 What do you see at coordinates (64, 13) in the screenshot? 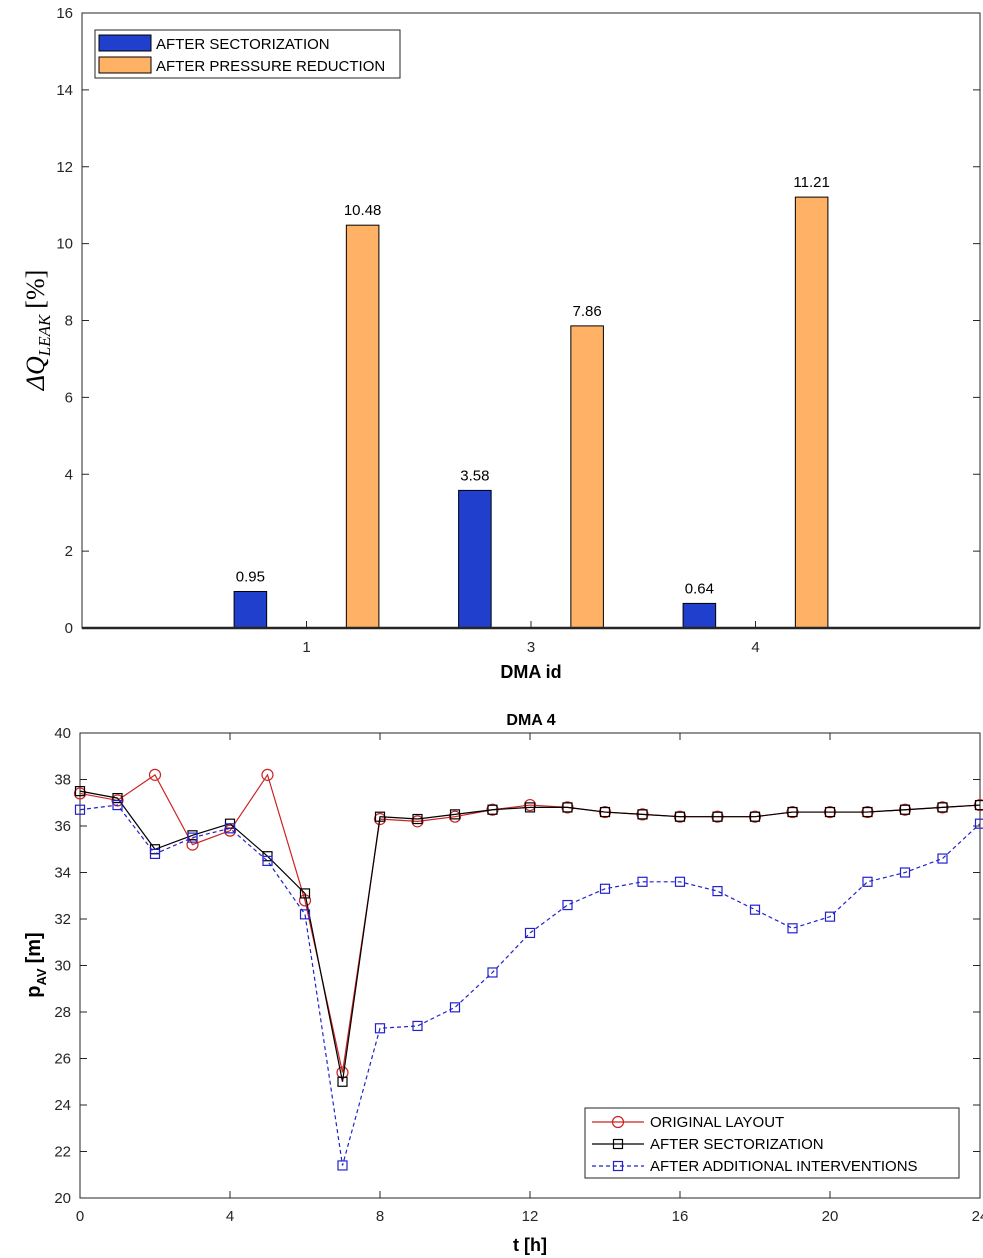
I see `y-tick-label: 16` at bounding box center [64, 13].